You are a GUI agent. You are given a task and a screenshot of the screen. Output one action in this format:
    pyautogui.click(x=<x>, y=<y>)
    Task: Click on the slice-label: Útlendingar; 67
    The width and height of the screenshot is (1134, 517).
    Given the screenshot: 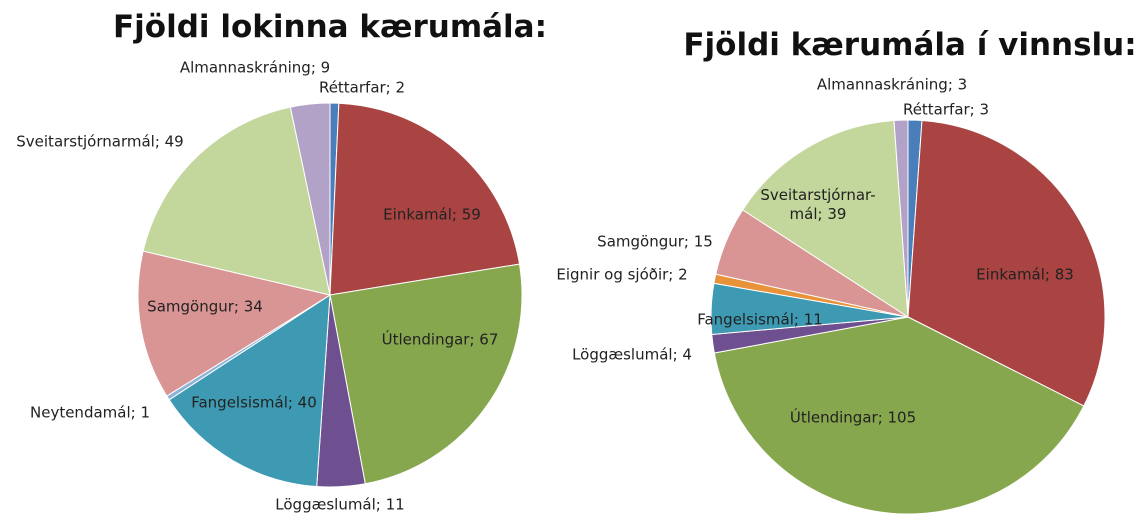 What is the action you would take?
    pyautogui.click(x=440, y=339)
    